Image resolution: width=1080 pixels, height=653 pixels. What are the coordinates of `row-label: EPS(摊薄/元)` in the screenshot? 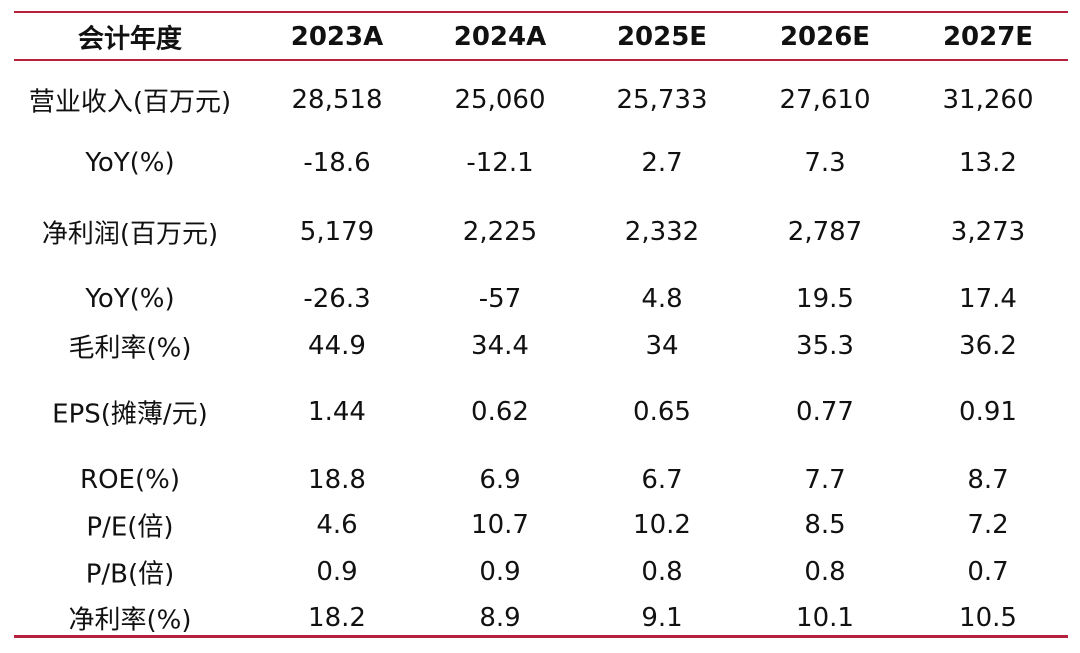 It's located at (130, 414).